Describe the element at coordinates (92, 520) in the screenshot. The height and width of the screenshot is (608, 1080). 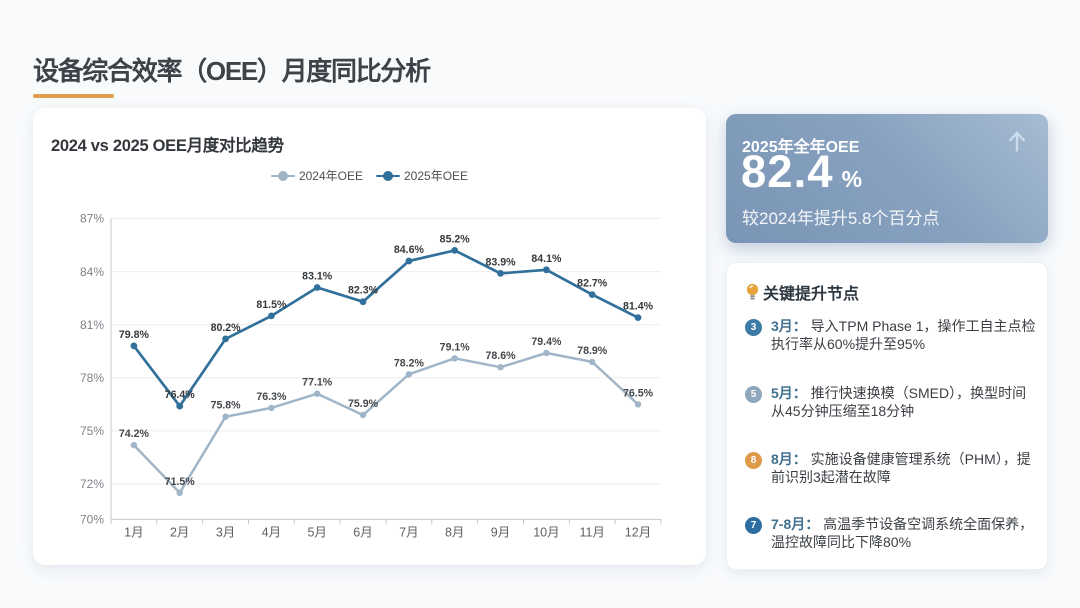
I see `svg-text: 70%` at that location.